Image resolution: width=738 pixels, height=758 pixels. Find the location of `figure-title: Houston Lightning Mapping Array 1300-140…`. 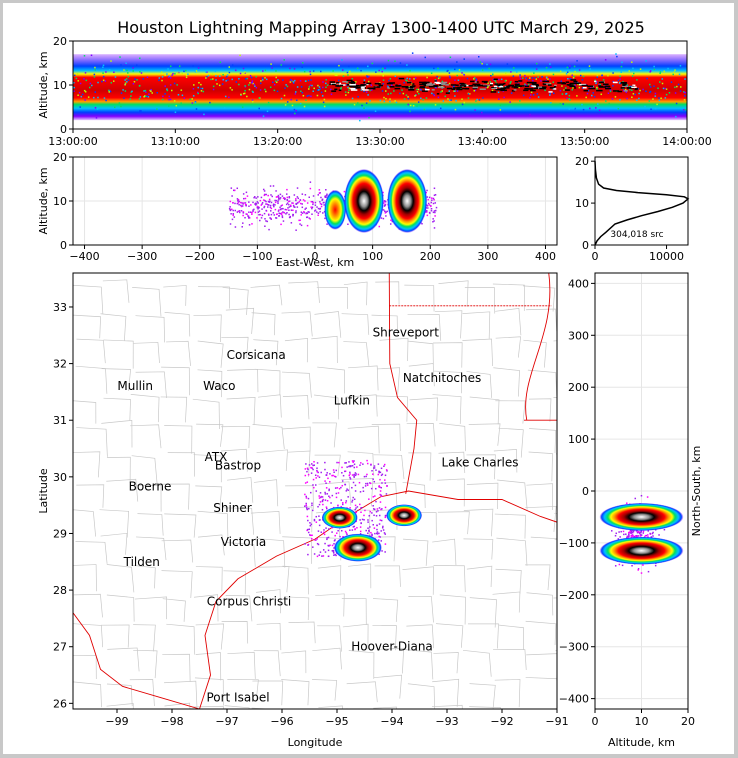

figure-title: Houston Lightning Mapping Array 1300-140… is located at coordinates (381, 27).